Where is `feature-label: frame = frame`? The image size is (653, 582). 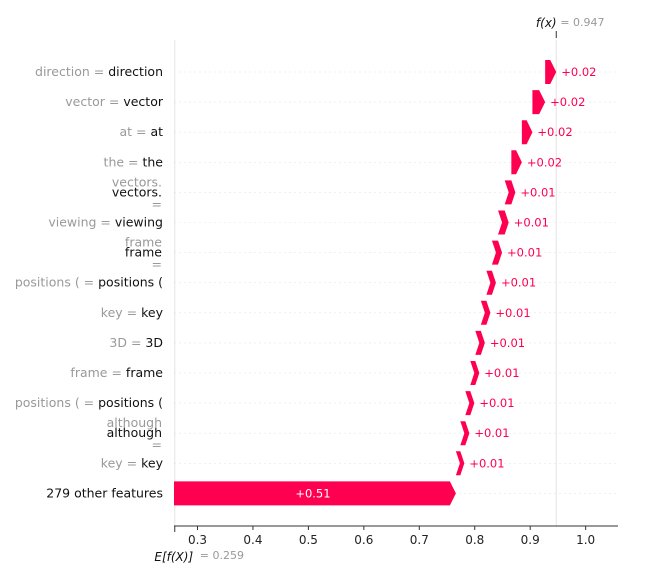 feature-label: frame = frame is located at coordinates (116, 372).